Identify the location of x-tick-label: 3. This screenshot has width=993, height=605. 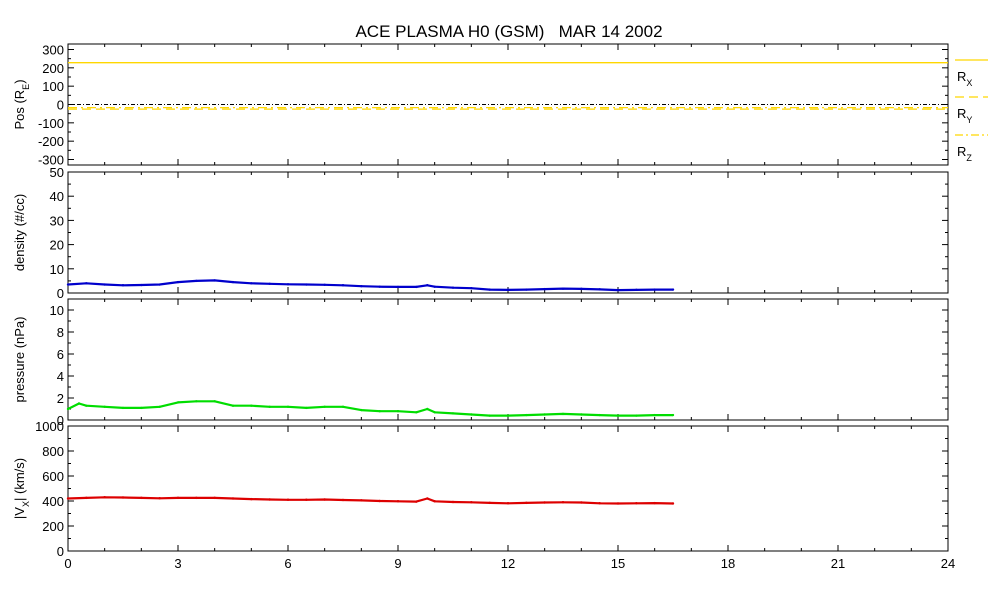
(177, 563).